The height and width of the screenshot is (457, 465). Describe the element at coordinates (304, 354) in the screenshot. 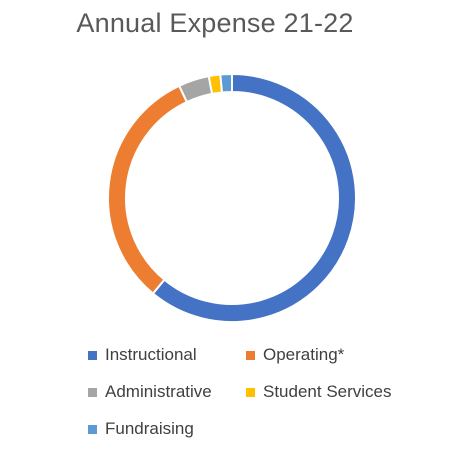

I see `legend-label-operating: Operating*` at that location.